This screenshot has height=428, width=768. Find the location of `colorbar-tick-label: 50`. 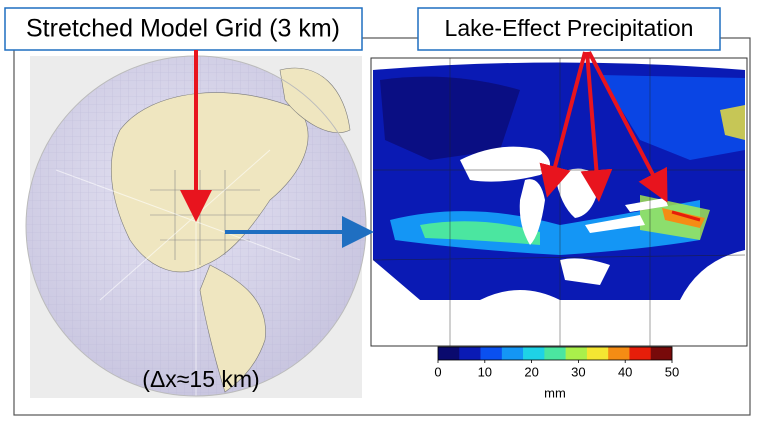

colorbar-tick-label: 50 is located at coordinates (672, 371).